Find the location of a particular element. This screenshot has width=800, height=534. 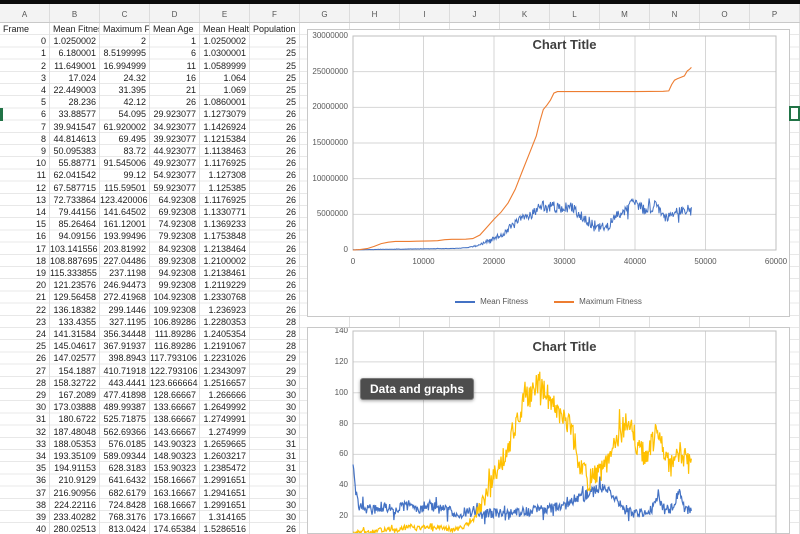

data-cell: 133.4355 is located at coordinates (77, 321).